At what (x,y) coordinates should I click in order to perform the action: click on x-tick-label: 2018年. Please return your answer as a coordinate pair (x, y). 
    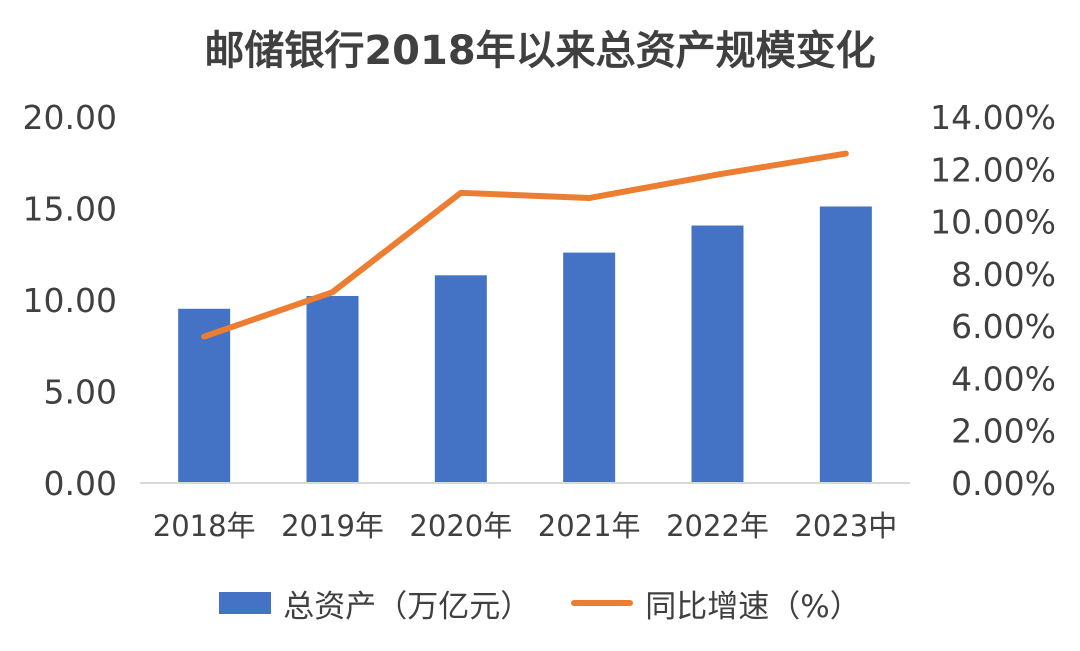
    Looking at the image, I should click on (204, 526).